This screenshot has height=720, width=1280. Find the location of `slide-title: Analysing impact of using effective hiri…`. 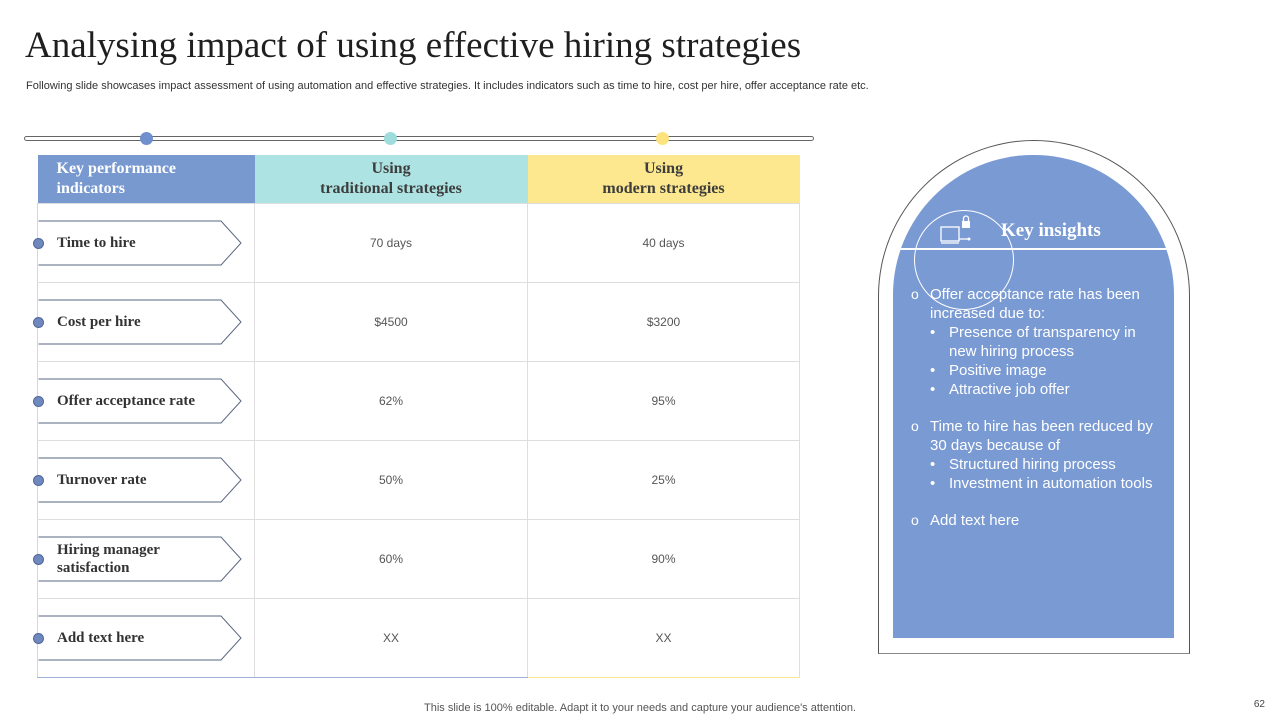

slide-title: Analysing impact of using effective hiri… is located at coordinates (413, 45).